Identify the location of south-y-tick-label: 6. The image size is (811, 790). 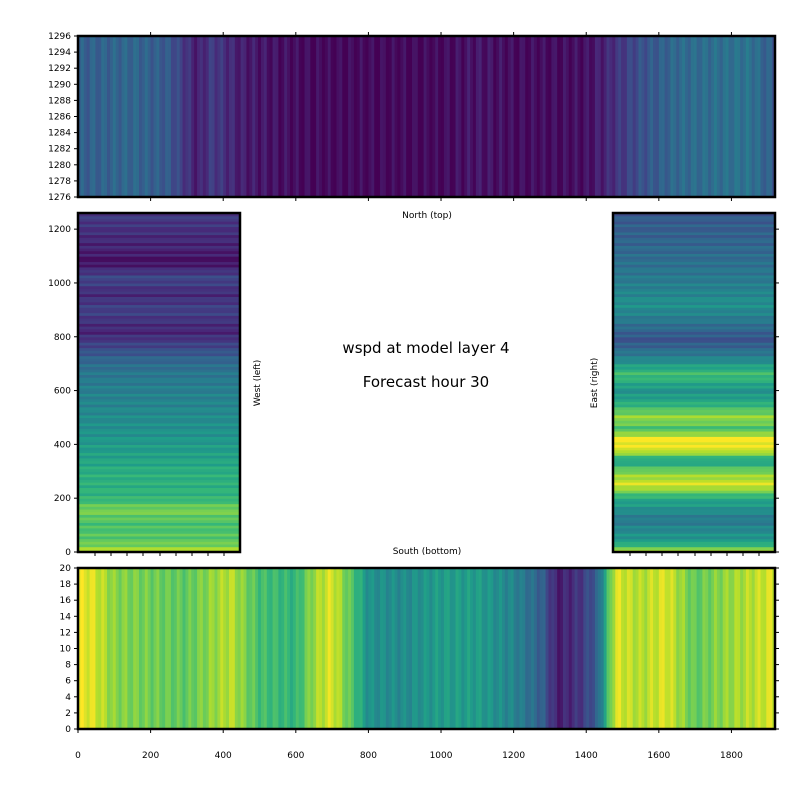
(68, 682).